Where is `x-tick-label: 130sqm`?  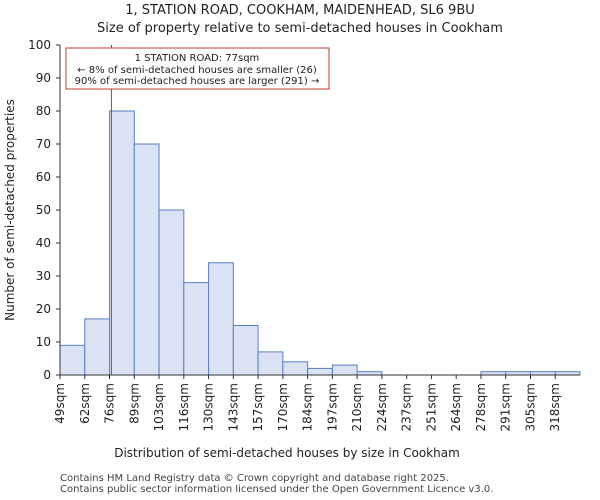 x-tick-label: 130sqm is located at coordinates (209, 407).